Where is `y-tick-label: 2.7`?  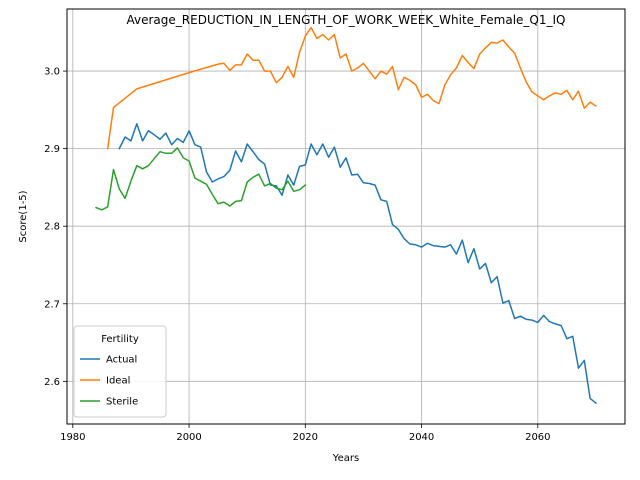
y-tick-label: 2.7 is located at coordinates (52, 304).